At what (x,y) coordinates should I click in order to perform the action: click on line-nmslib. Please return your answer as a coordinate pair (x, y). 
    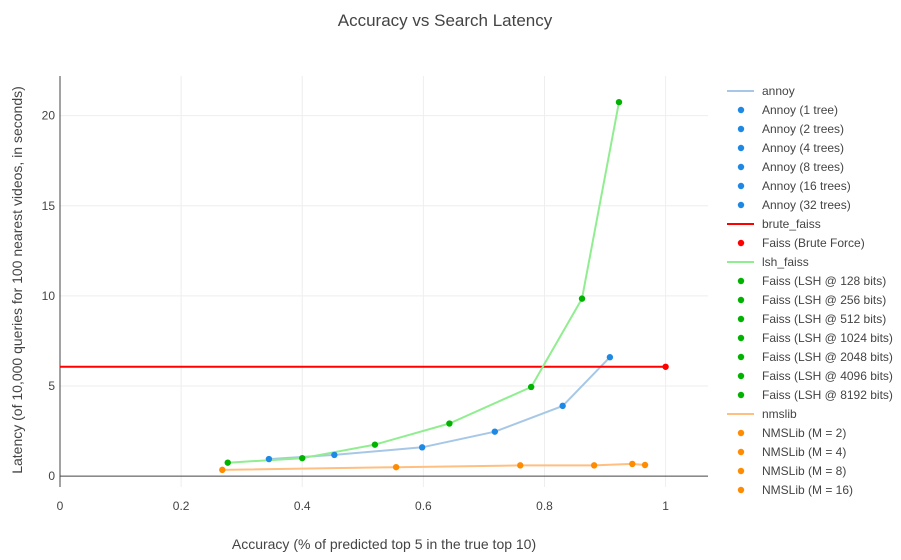
    Looking at the image, I should click on (434, 466).